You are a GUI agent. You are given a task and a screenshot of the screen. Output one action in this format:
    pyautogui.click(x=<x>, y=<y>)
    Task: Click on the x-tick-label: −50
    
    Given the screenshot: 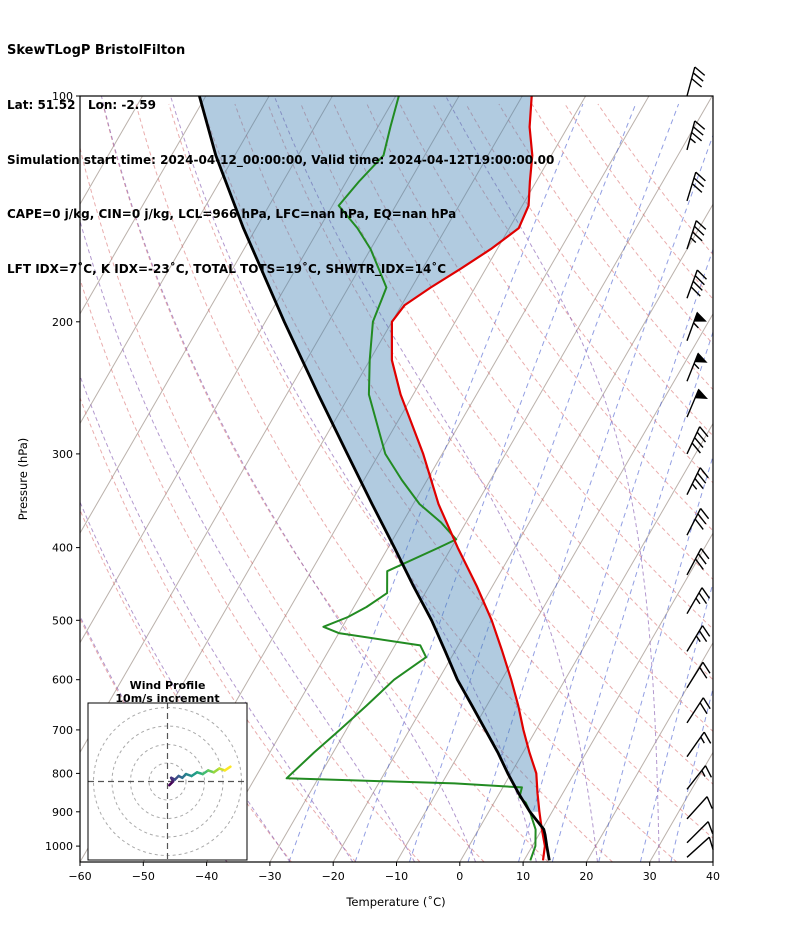 What is the action you would take?
    pyautogui.click(x=143, y=876)
    